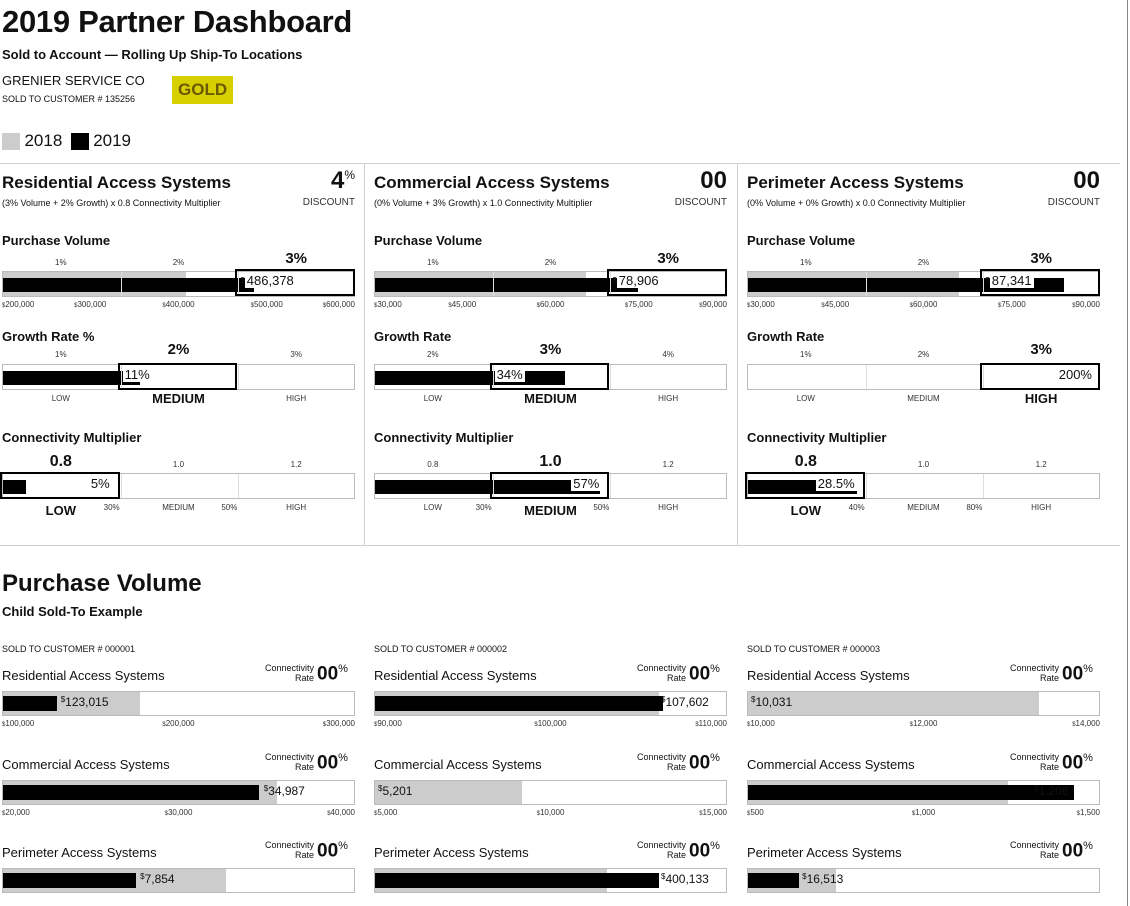 Image resolution: width=1130 pixels, height=906 pixels. I want to click on page-edge, so click(1127, 453).